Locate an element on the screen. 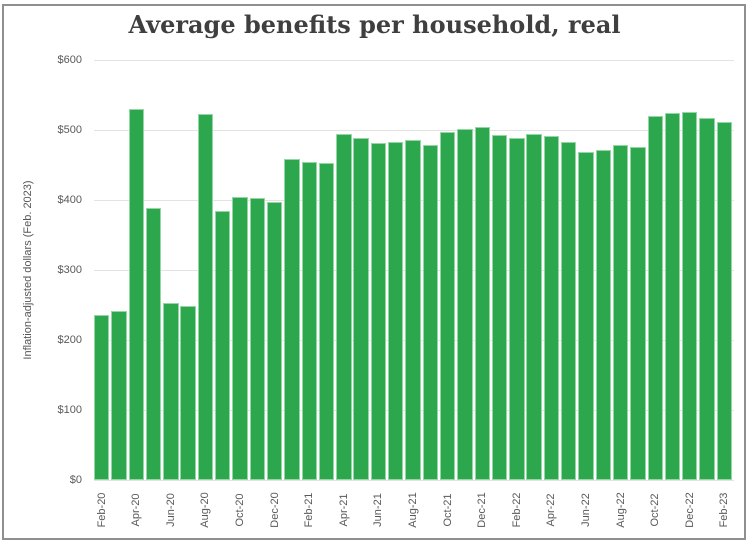  x-tick-label: Jun-21 is located at coordinates (378, 510).